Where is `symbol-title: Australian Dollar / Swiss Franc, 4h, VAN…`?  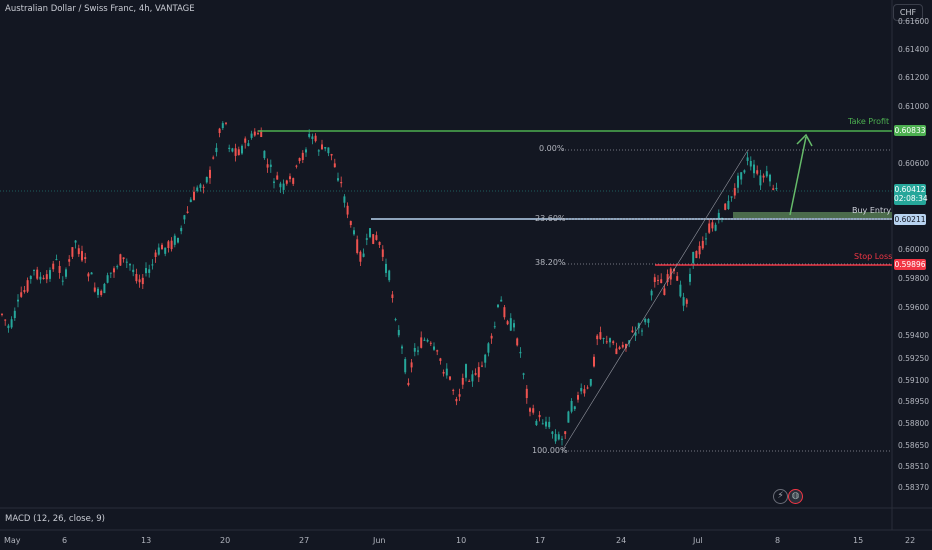 symbol-title: Australian Dollar / Swiss Franc, 4h, VAN… is located at coordinates (100, 9).